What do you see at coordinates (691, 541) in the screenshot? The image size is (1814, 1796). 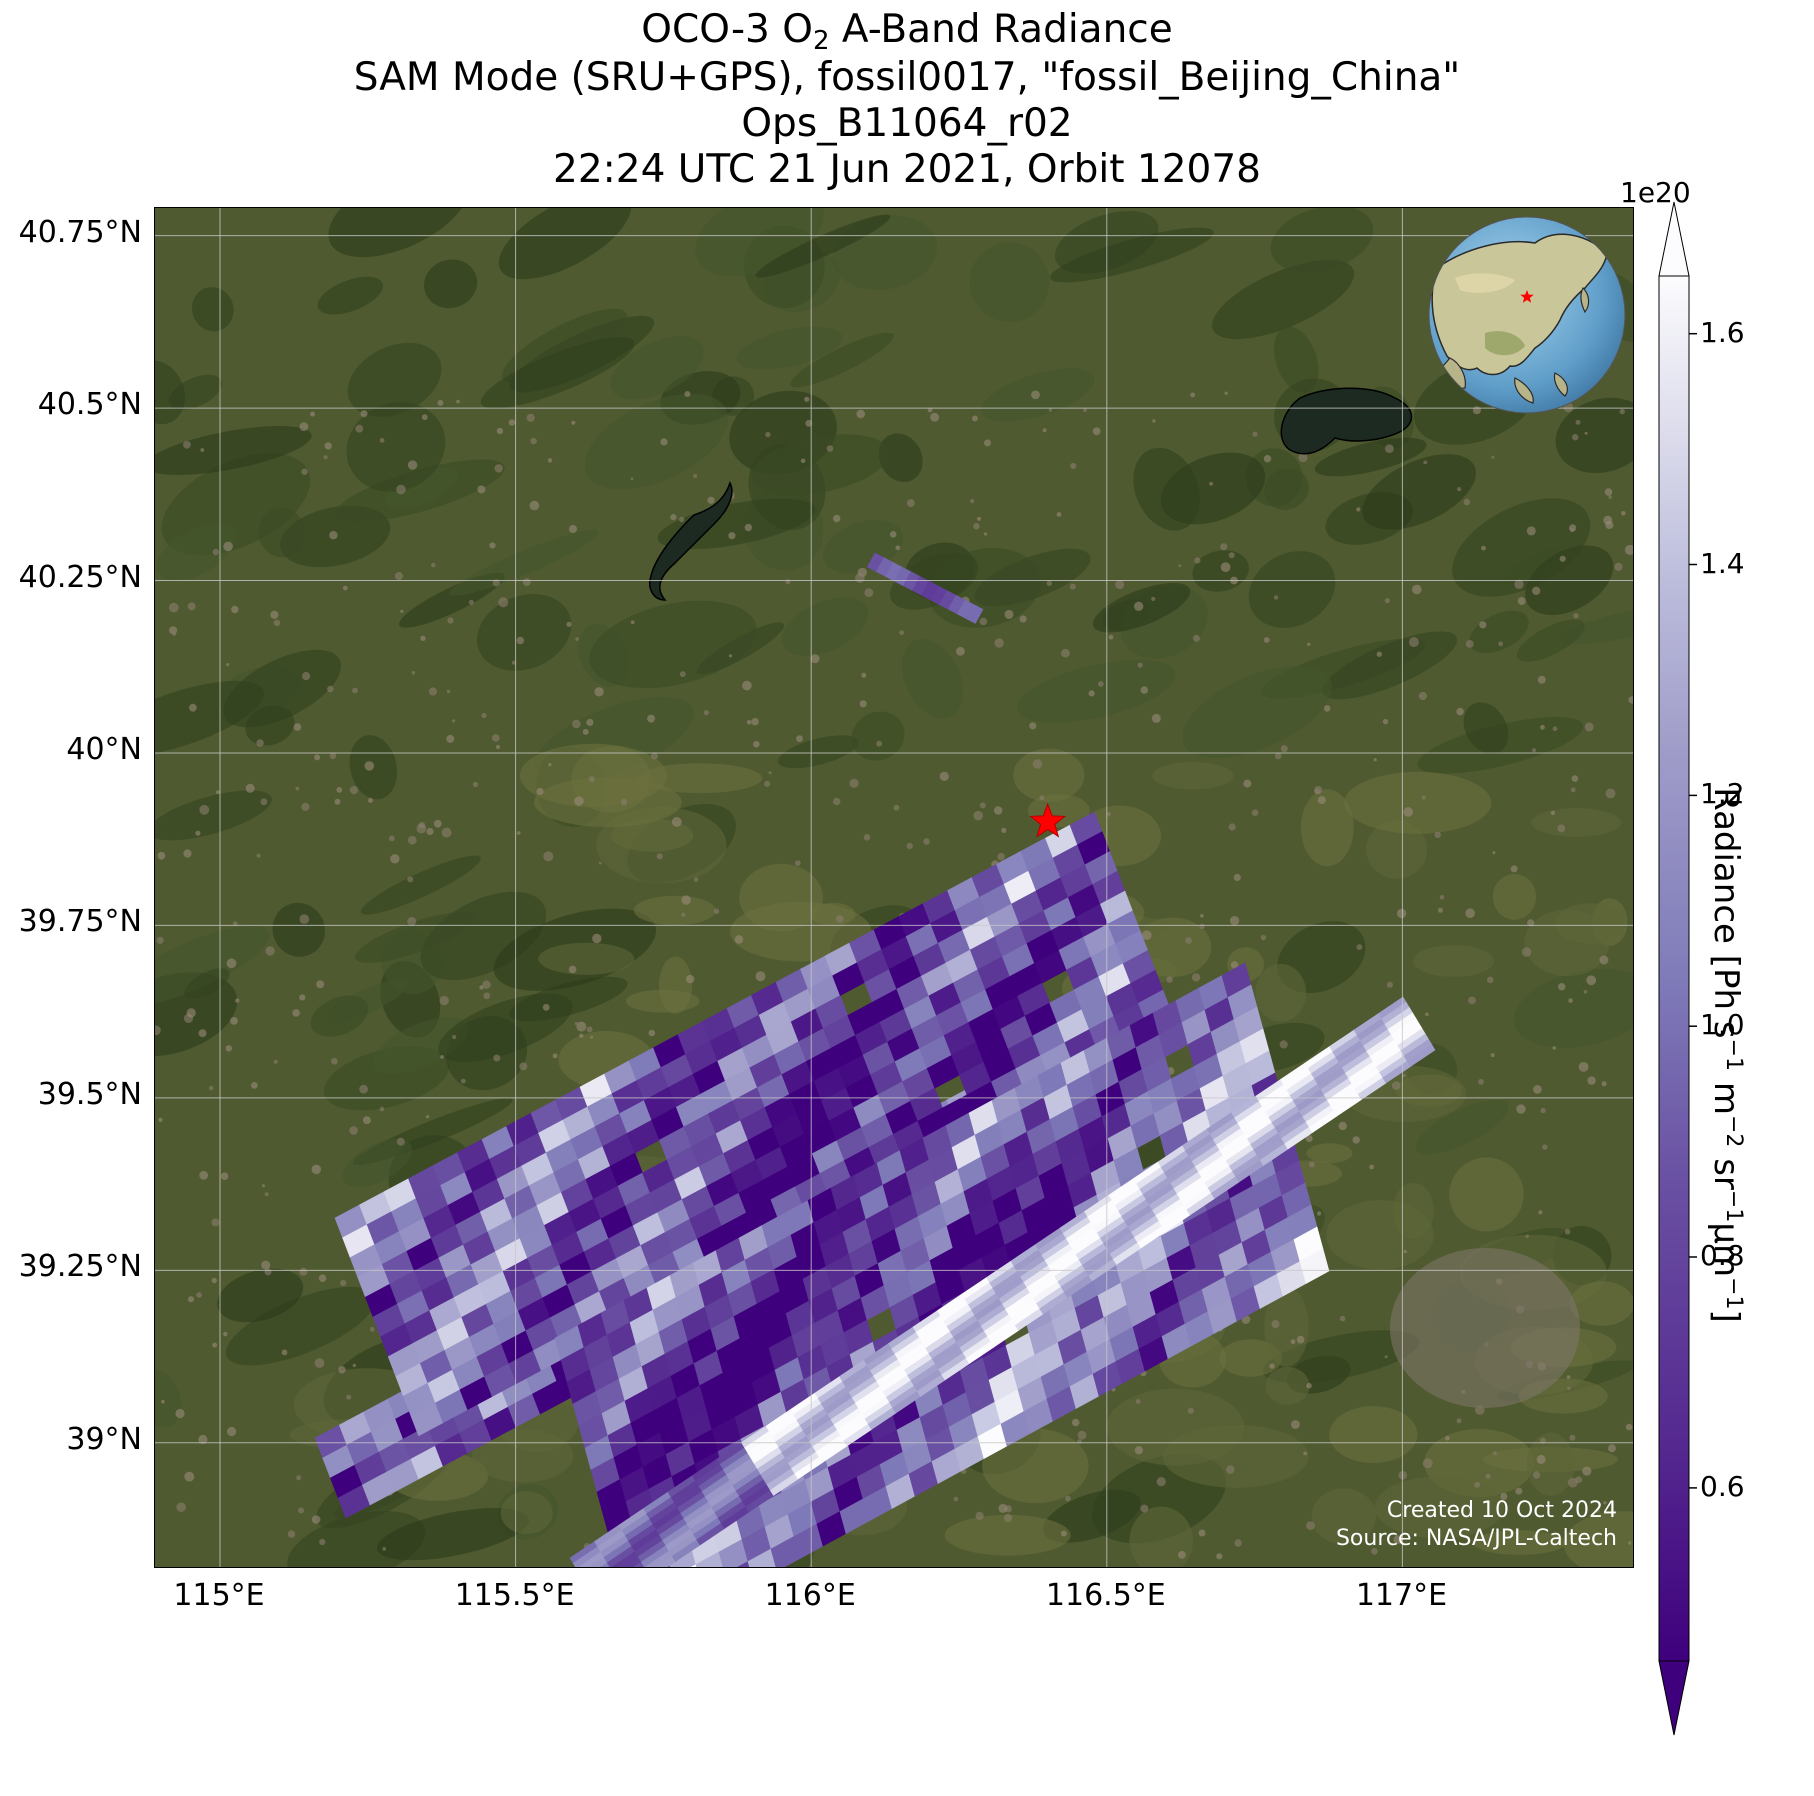 I see `reservoir-west` at bounding box center [691, 541].